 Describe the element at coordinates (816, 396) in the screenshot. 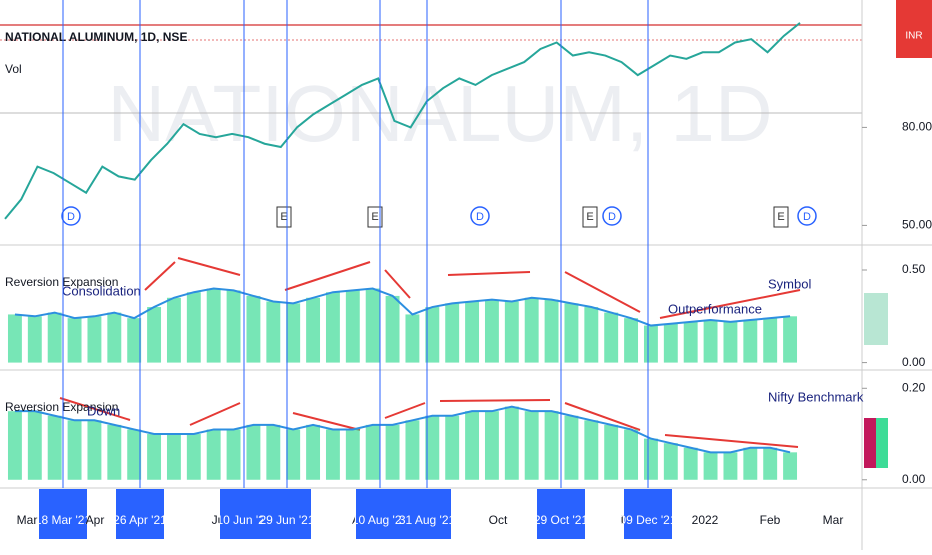

I see `annotation: Nifty Benchmark` at that location.